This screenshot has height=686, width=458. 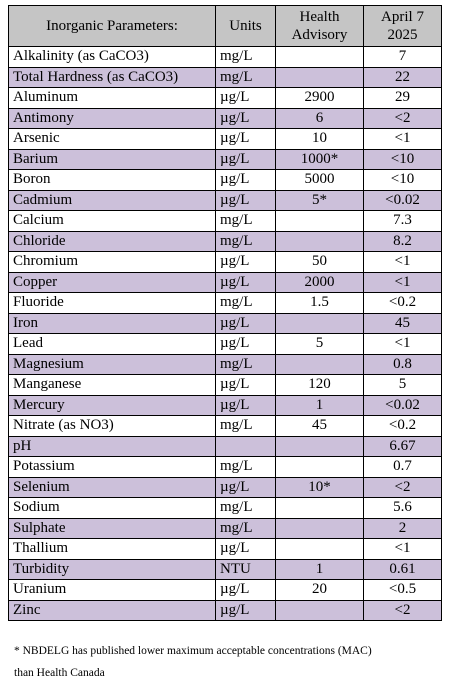 I want to click on table-row: Magnesium mg/L 0.8, so click(x=225, y=364).